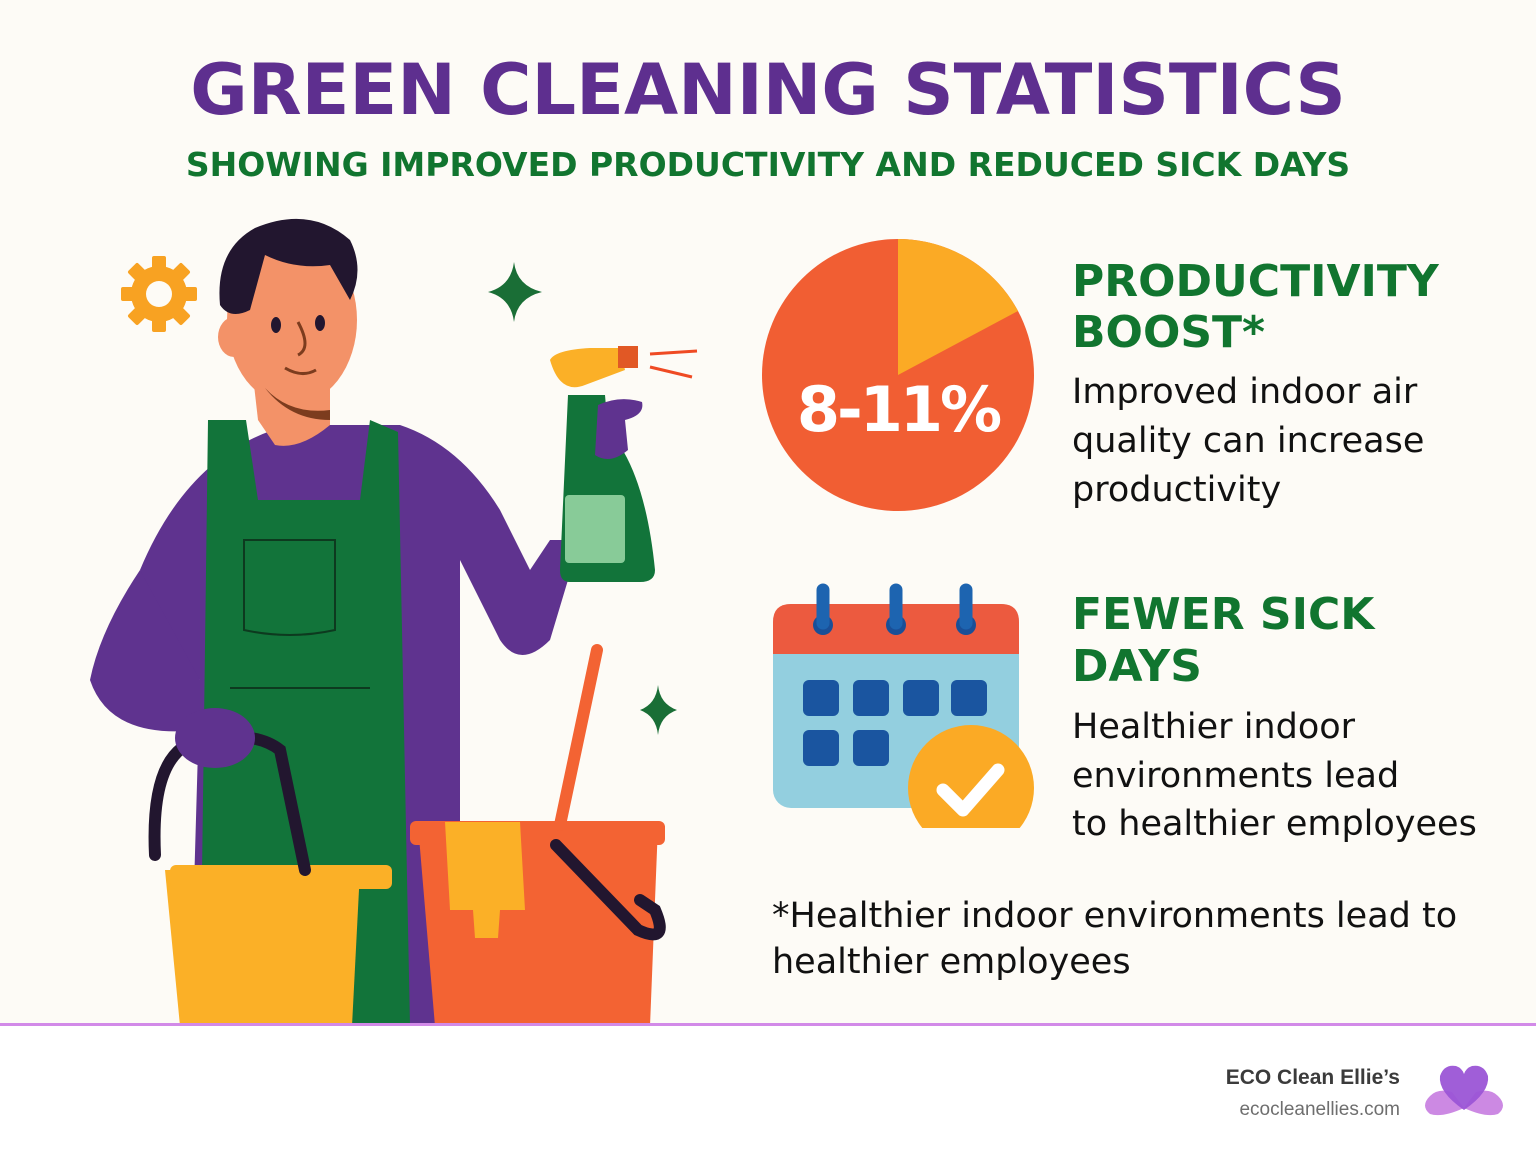 The image size is (1536, 1154). Describe the element at coordinates (903, 705) in the screenshot. I see `calendar-check-icon` at that location.